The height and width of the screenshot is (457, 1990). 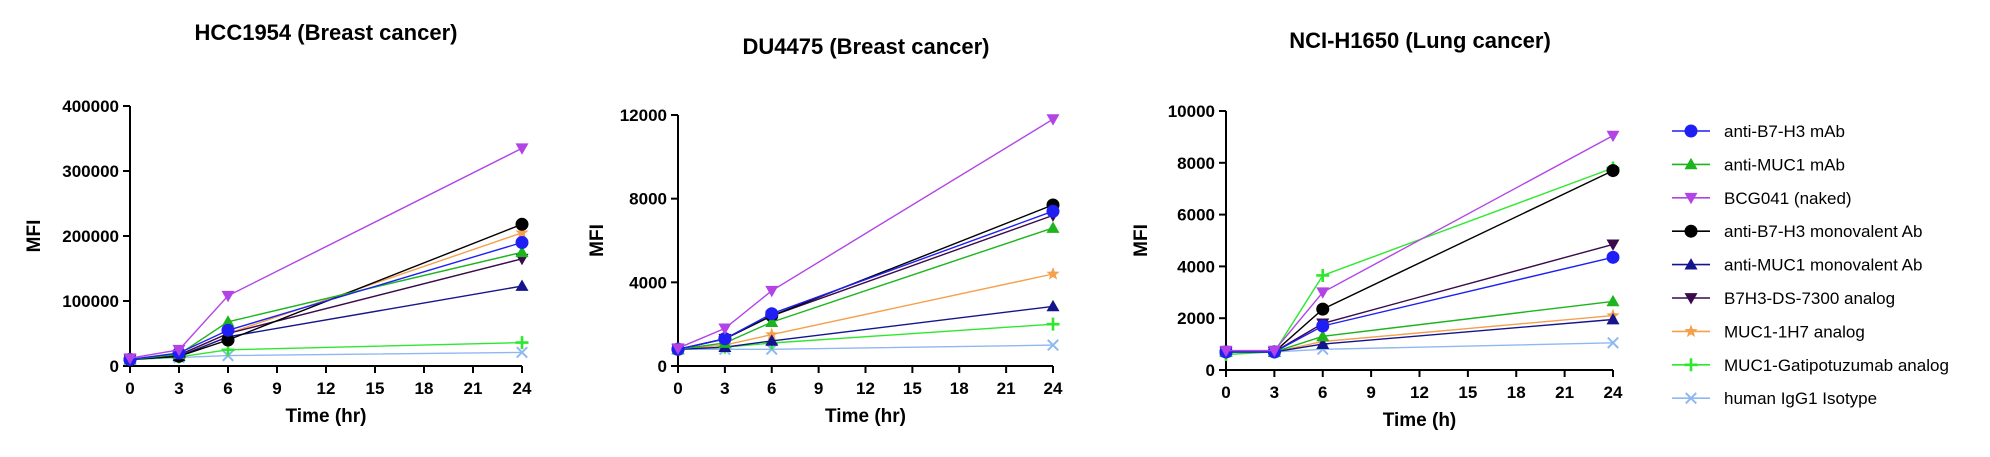 I want to click on y-tick-label: 12000, so click(x=643, y=115).